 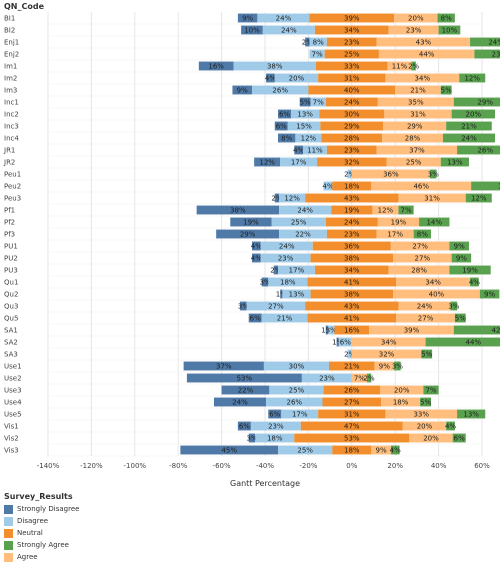 I want to click on bar-value-label: 36%, so click(x=391, y=175).